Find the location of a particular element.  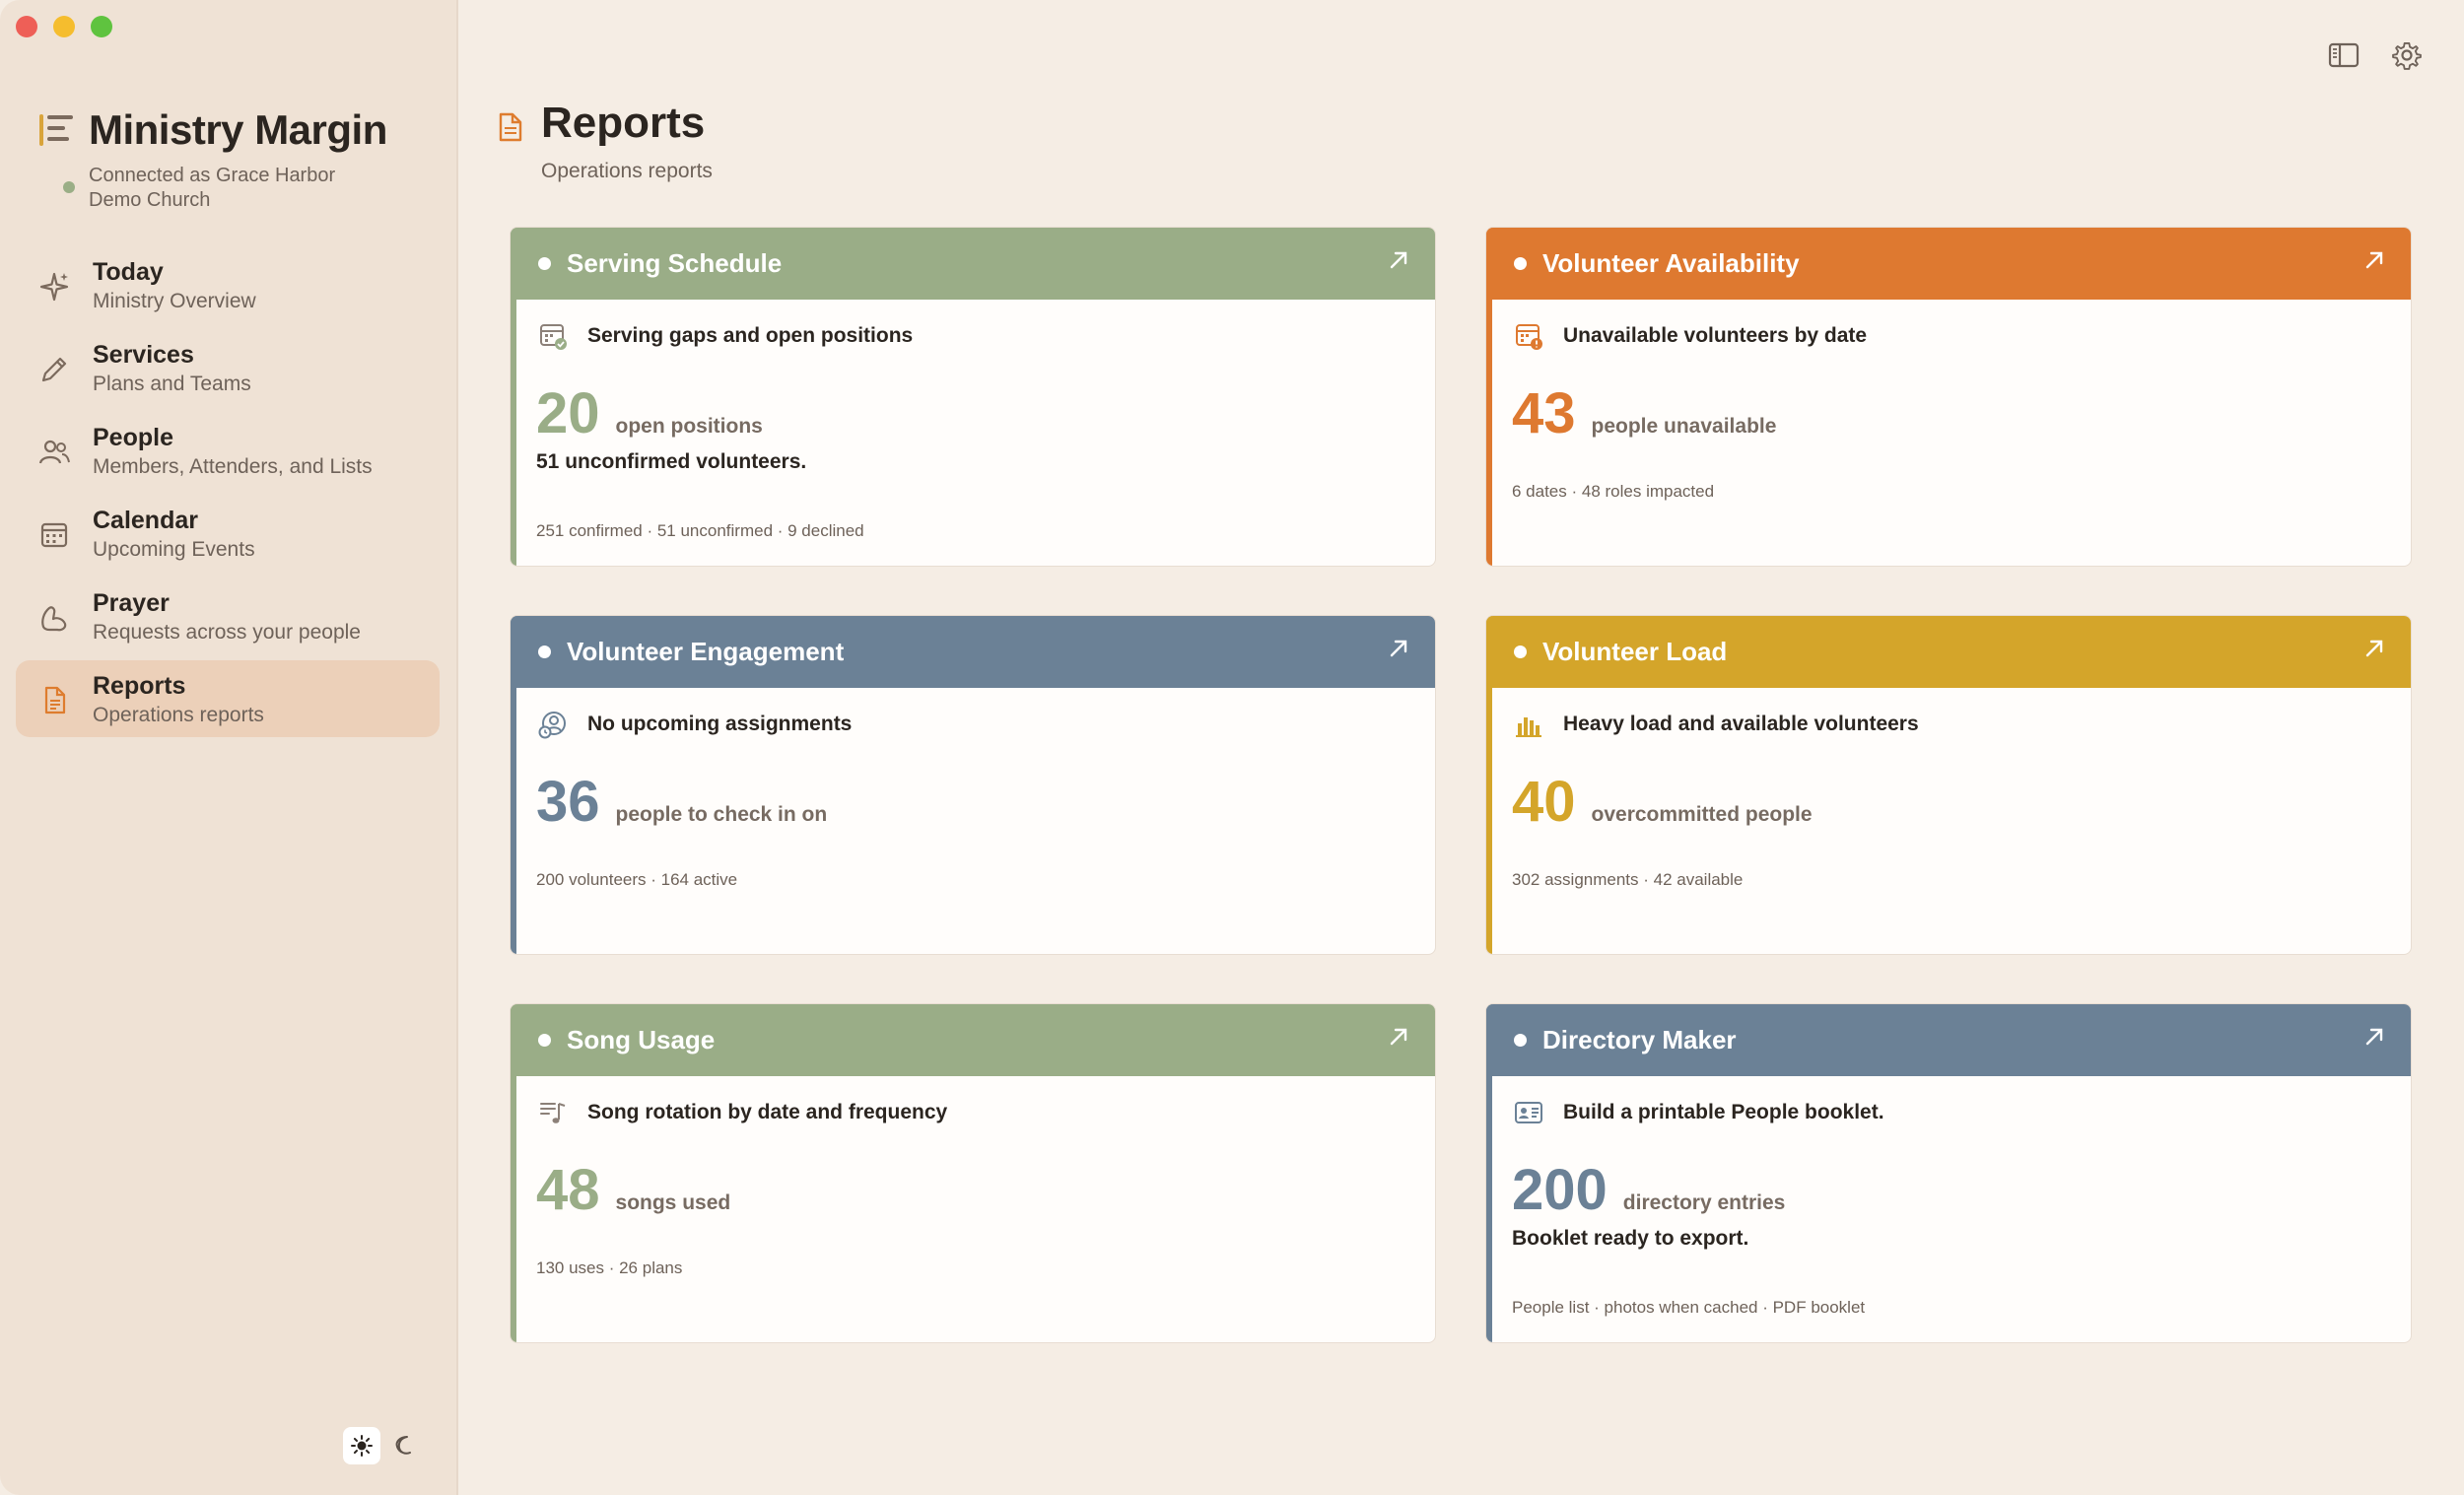

settings-button is located at coordinates (2407, 55).